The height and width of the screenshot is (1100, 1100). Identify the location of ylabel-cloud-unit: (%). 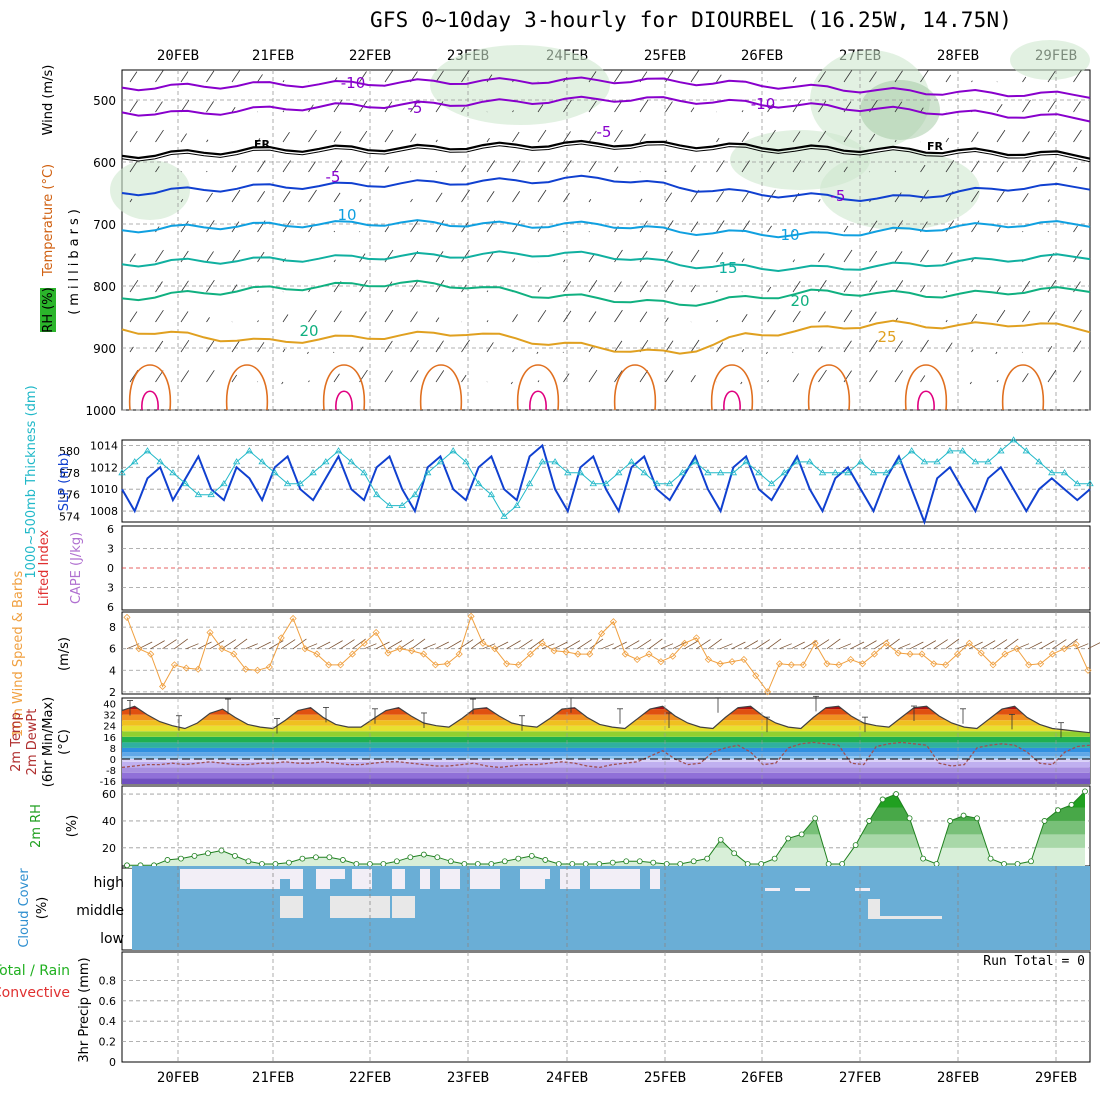
(42, 908).